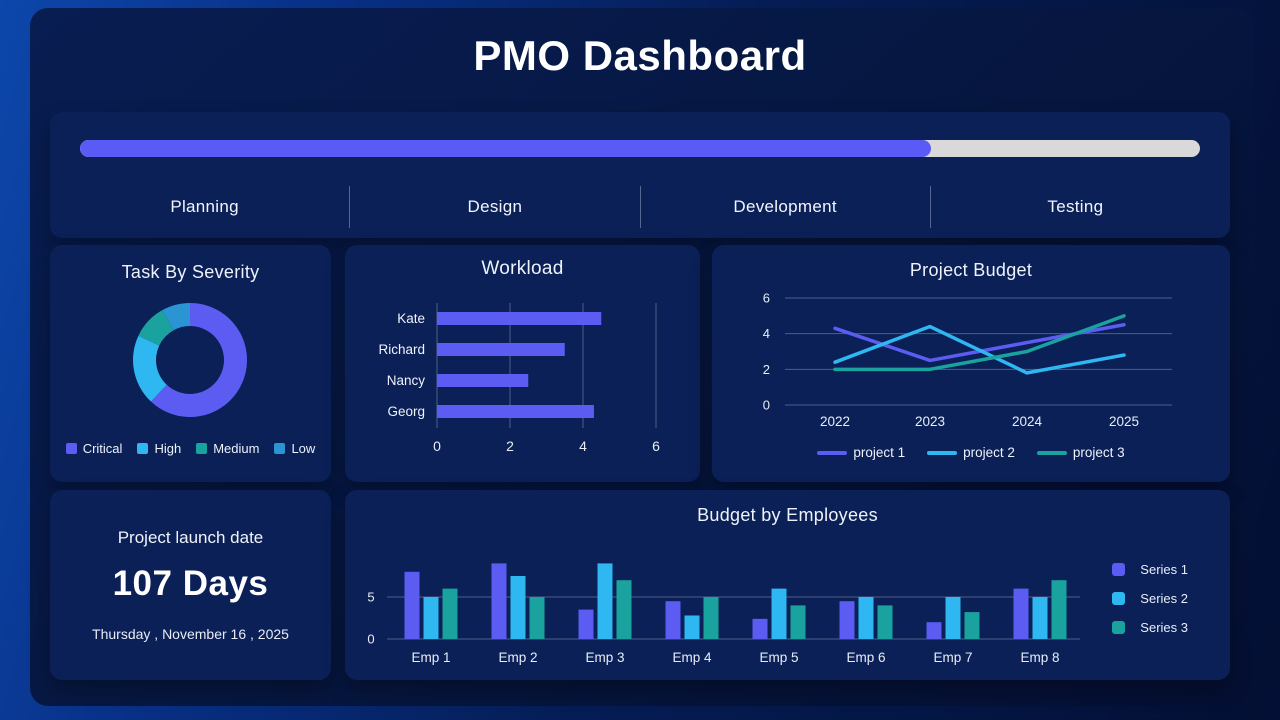  What do you see at coordinates (766, 369) in the screenshot?
I see `y-tick-label: 2` at bounding box center [766, 369].